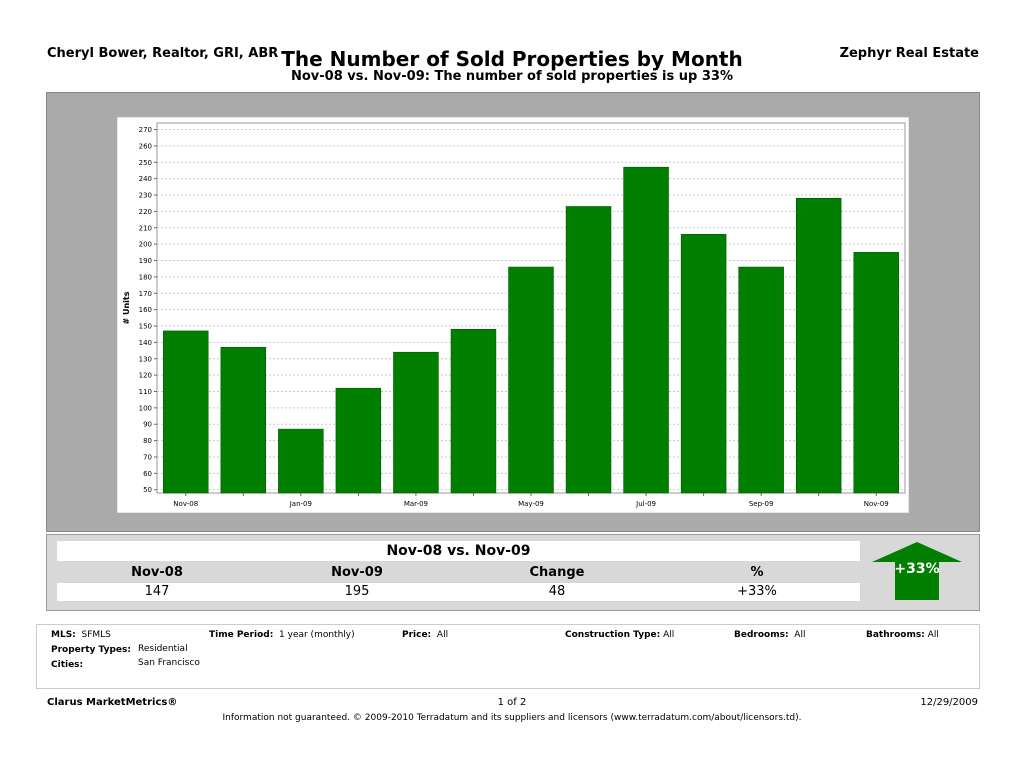 The width and height of the screenshot is (1024, 776). I want to click on y-tick-label: 260, so click(145, 146).